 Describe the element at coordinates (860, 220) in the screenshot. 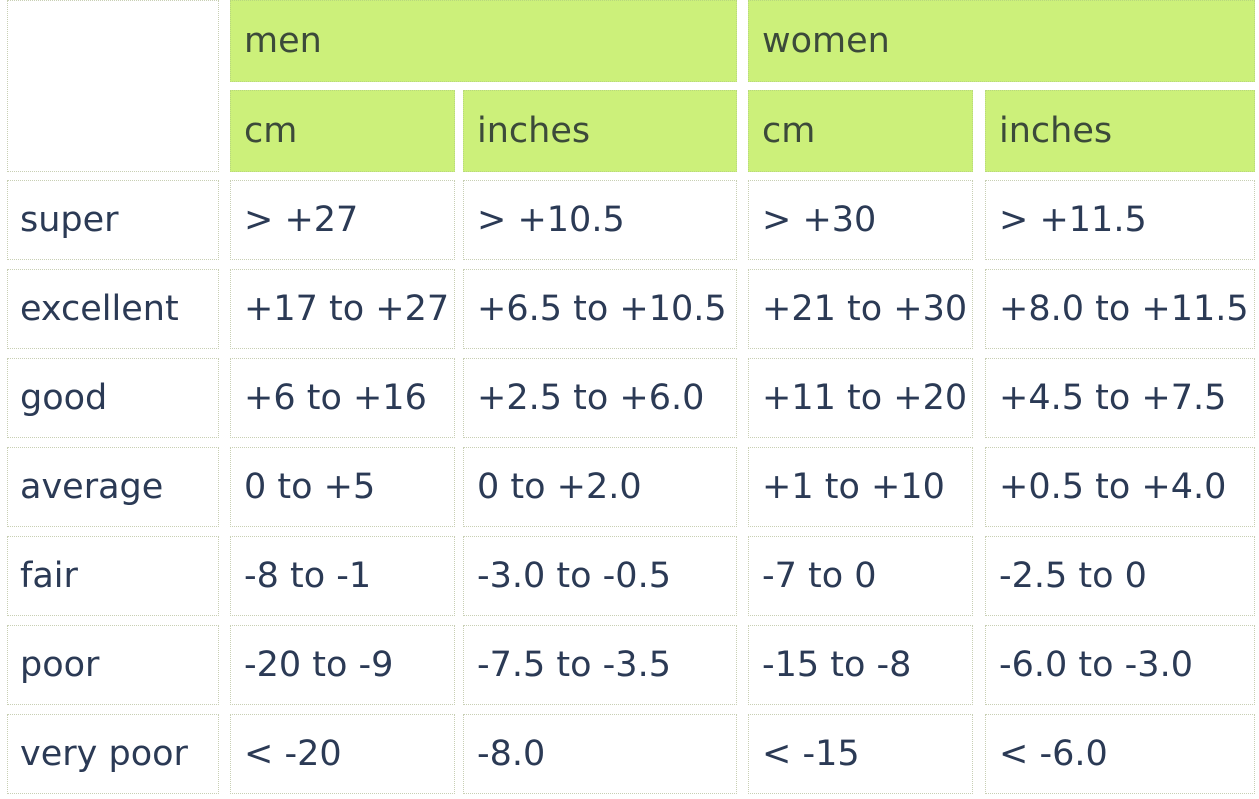

I see `table-cell: > +30` at that location.